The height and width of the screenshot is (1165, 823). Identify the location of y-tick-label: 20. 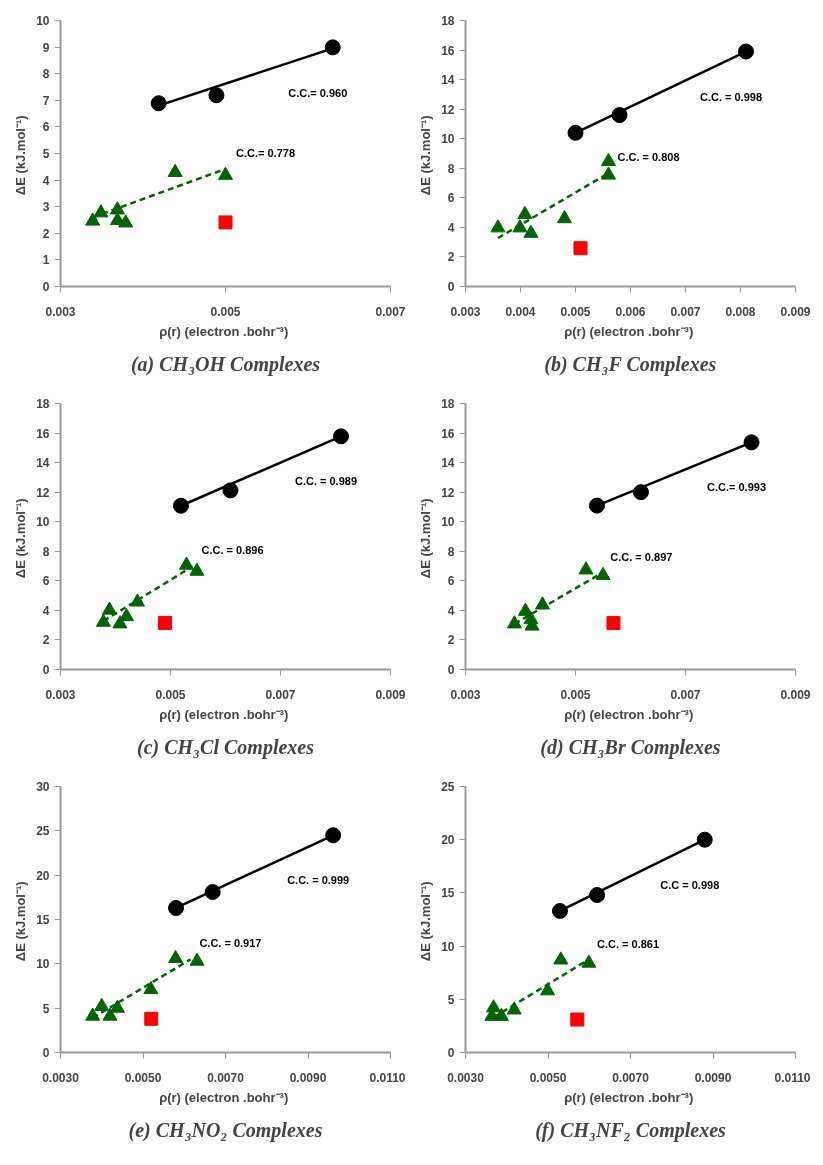
(43, 875).